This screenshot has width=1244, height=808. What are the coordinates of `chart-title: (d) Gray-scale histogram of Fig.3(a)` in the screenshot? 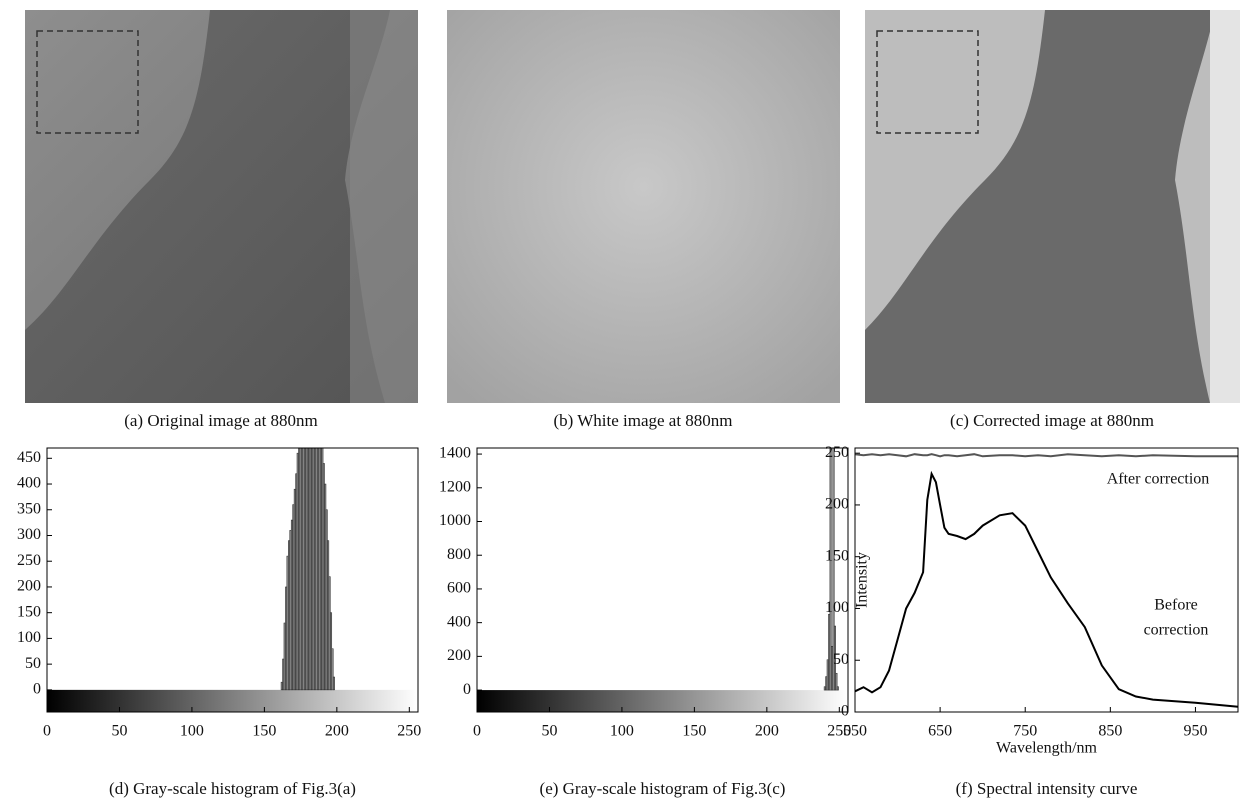 It's located at (232, 788).